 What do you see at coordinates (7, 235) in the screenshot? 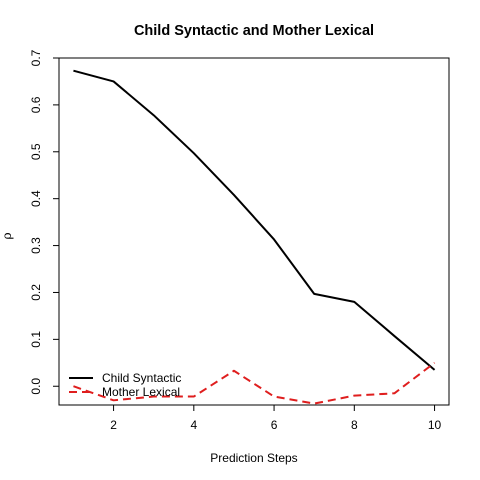
I see `y-axis-label: ρ` at bounding box center [7, 235].